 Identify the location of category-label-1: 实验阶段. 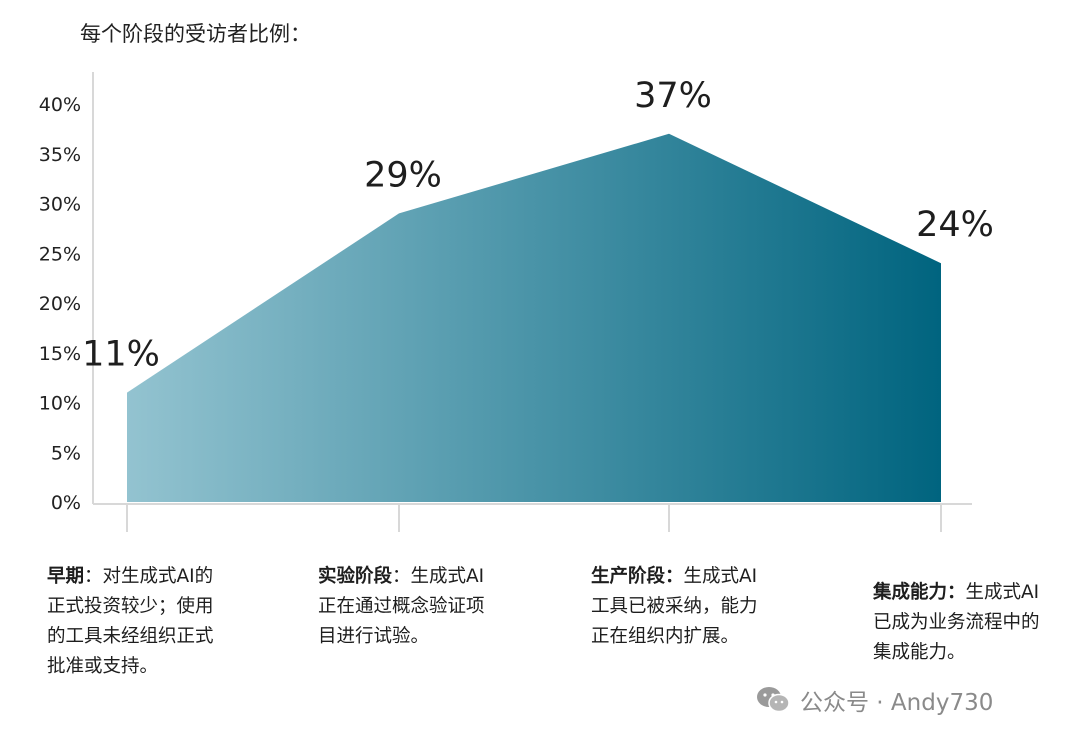
(355, 576).